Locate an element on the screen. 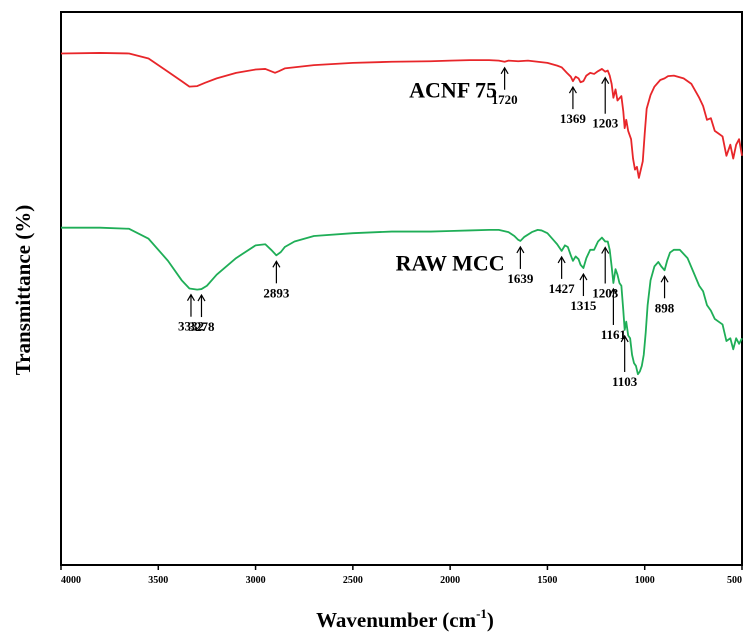 The image size is (751, 634). peak-label: 1103 is located at coordinates (625, 381).